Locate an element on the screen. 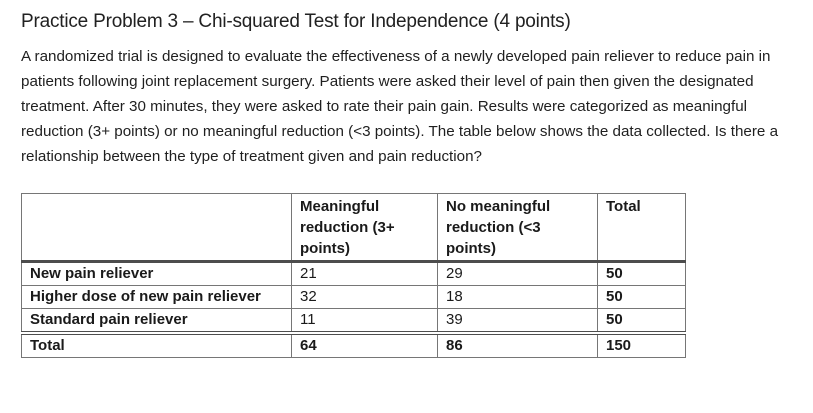  header-cell-meaningful-reduction: Meaningful reduction (3+ points) is located at coordinates (364, 228).